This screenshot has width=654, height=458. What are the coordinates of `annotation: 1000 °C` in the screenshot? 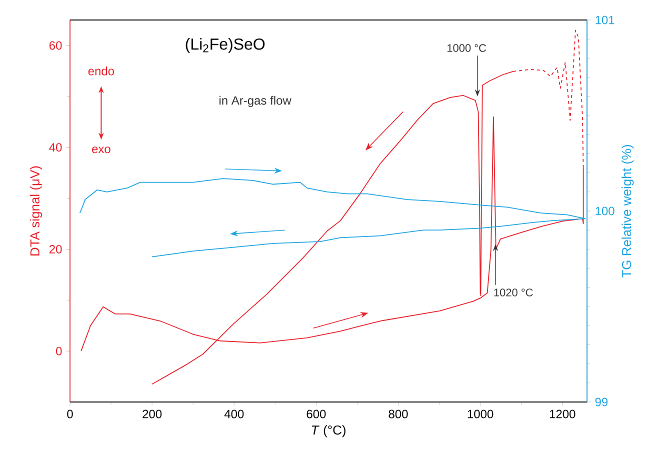 It's located at (466, 48).